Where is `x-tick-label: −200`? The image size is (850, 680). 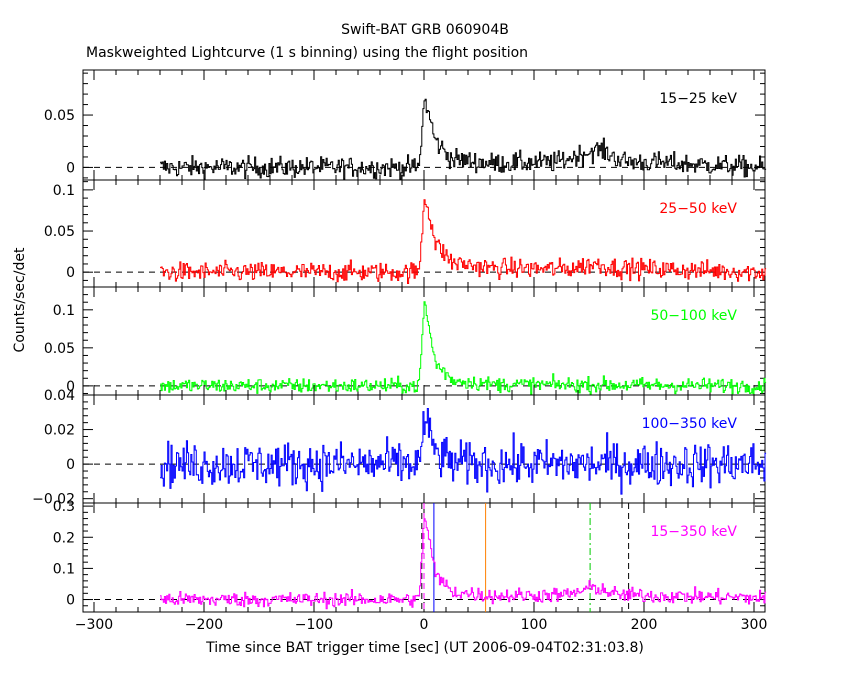 x-tick-label: −200 is located at coordinates (204, 625).